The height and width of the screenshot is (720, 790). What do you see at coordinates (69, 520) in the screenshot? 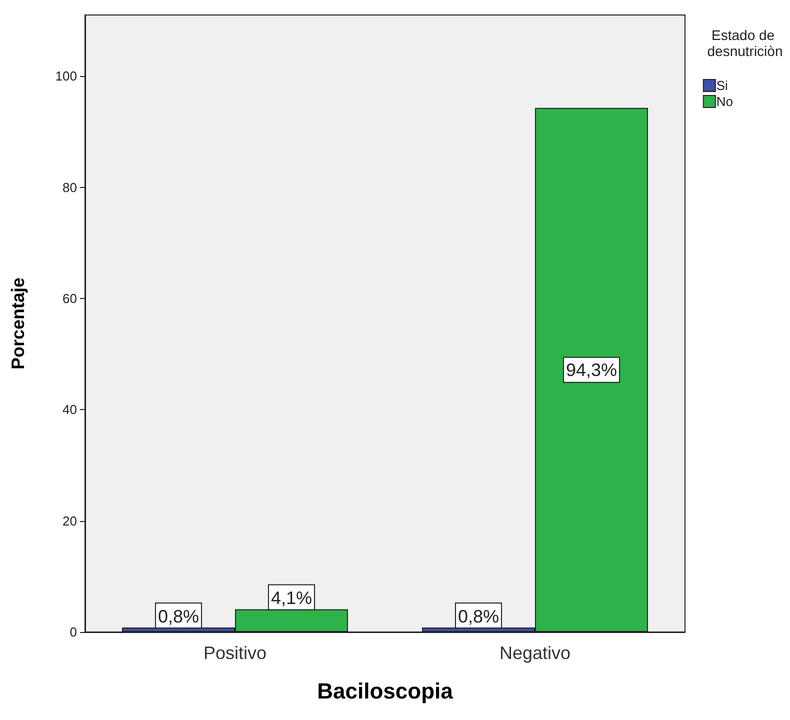
I see `y-tick-label: 20` at bounding box center [69, 520].